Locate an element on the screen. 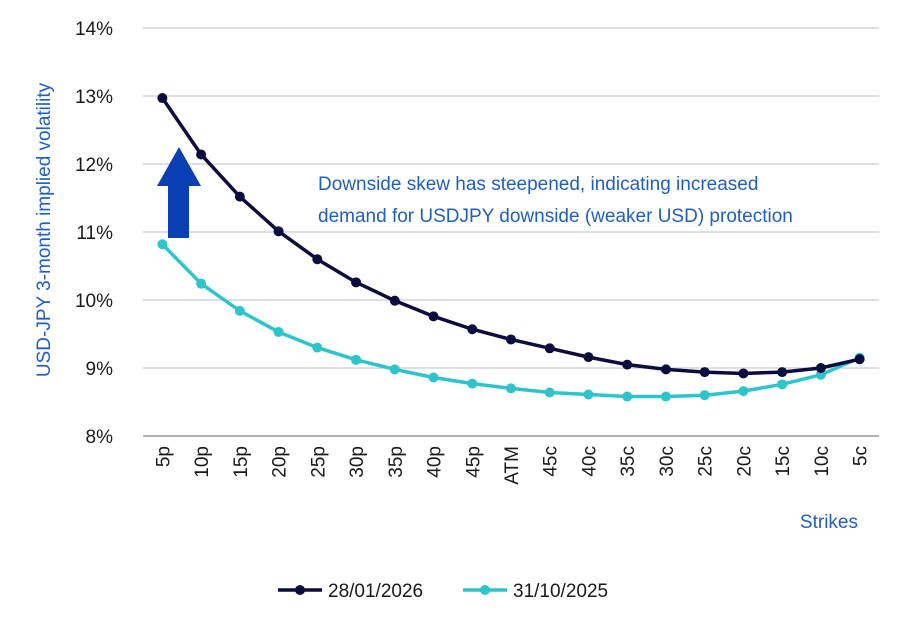 The width and height of the screenshot is (902, 627). x-tick-label: 35c is located at coordinates (628, 461).